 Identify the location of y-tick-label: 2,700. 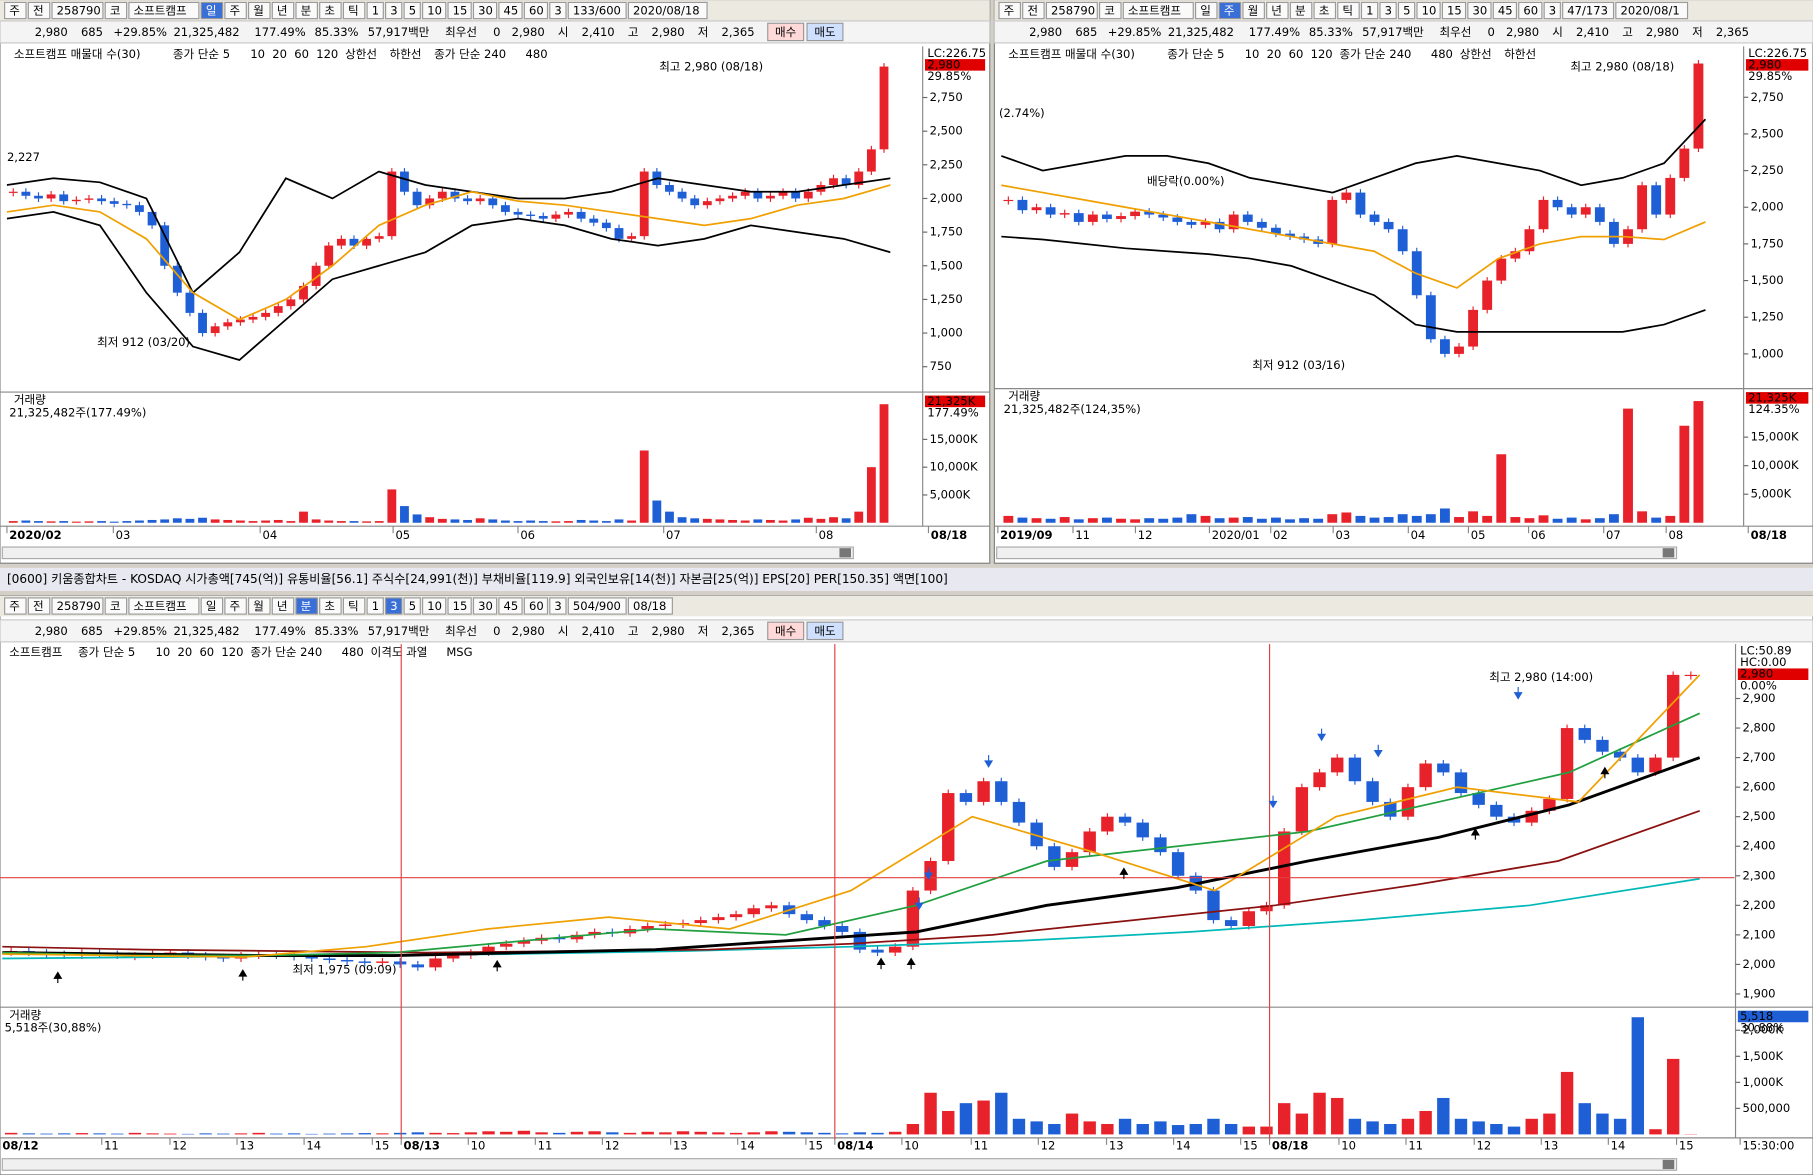
(1758, 757).